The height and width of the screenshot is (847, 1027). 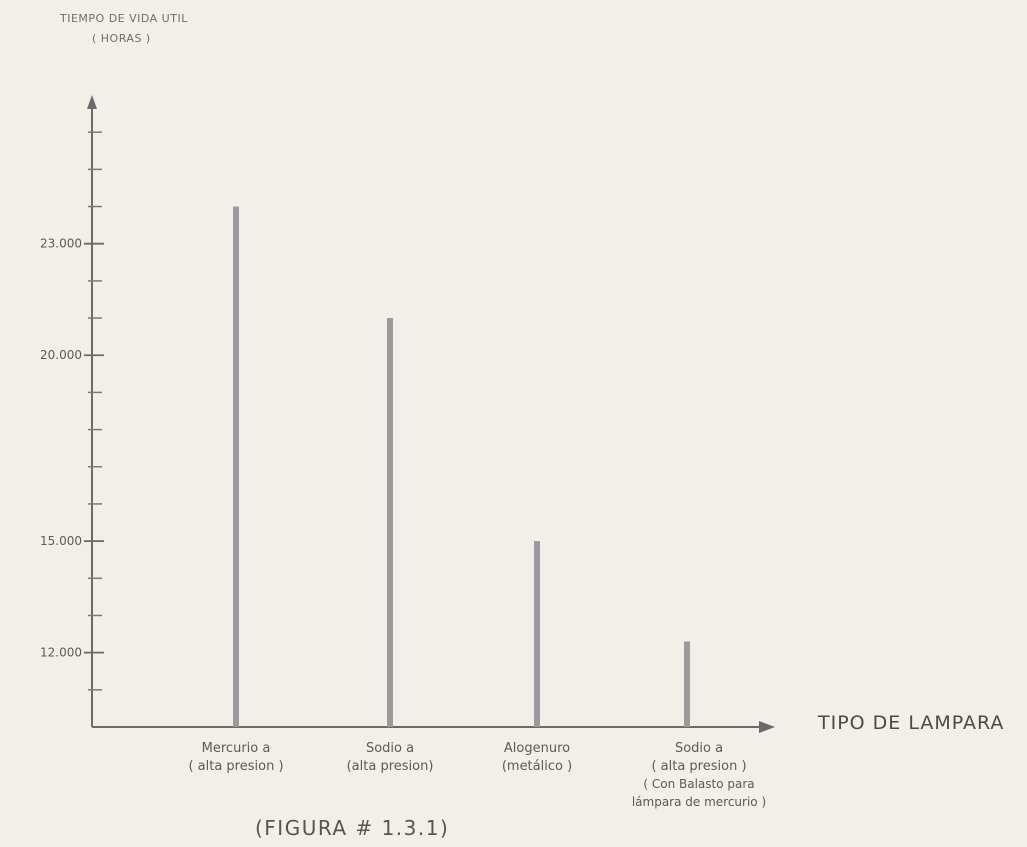 What do you see at coordinates (61, 653) in the screenshot?
I see `y-tick-label: 12.000` at bounding box center [61, 653].